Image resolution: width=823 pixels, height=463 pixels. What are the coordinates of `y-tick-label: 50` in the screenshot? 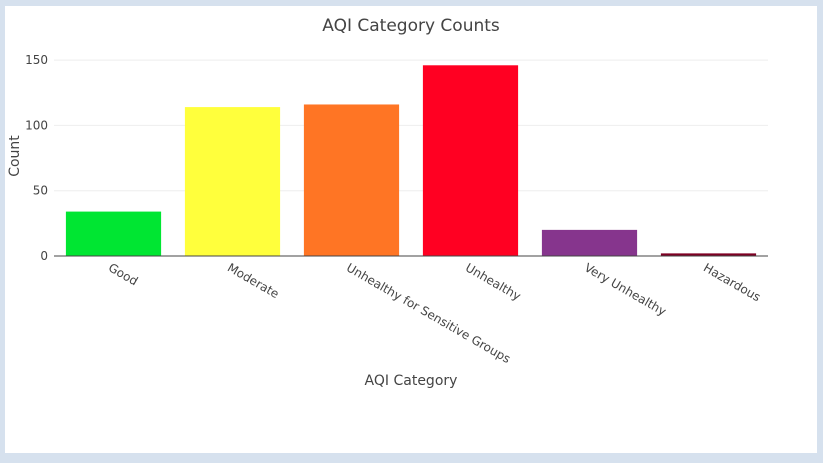 It's located at (40, 191).